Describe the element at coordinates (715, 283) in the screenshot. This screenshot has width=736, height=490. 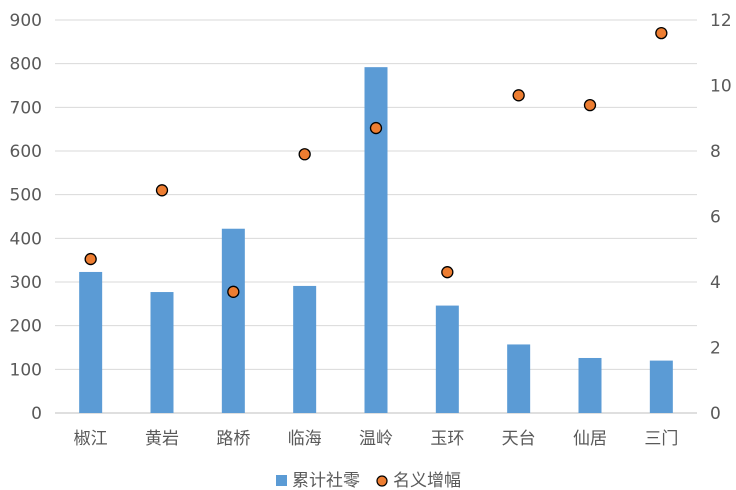
I see `right-y-tick-label: 4` at that location.